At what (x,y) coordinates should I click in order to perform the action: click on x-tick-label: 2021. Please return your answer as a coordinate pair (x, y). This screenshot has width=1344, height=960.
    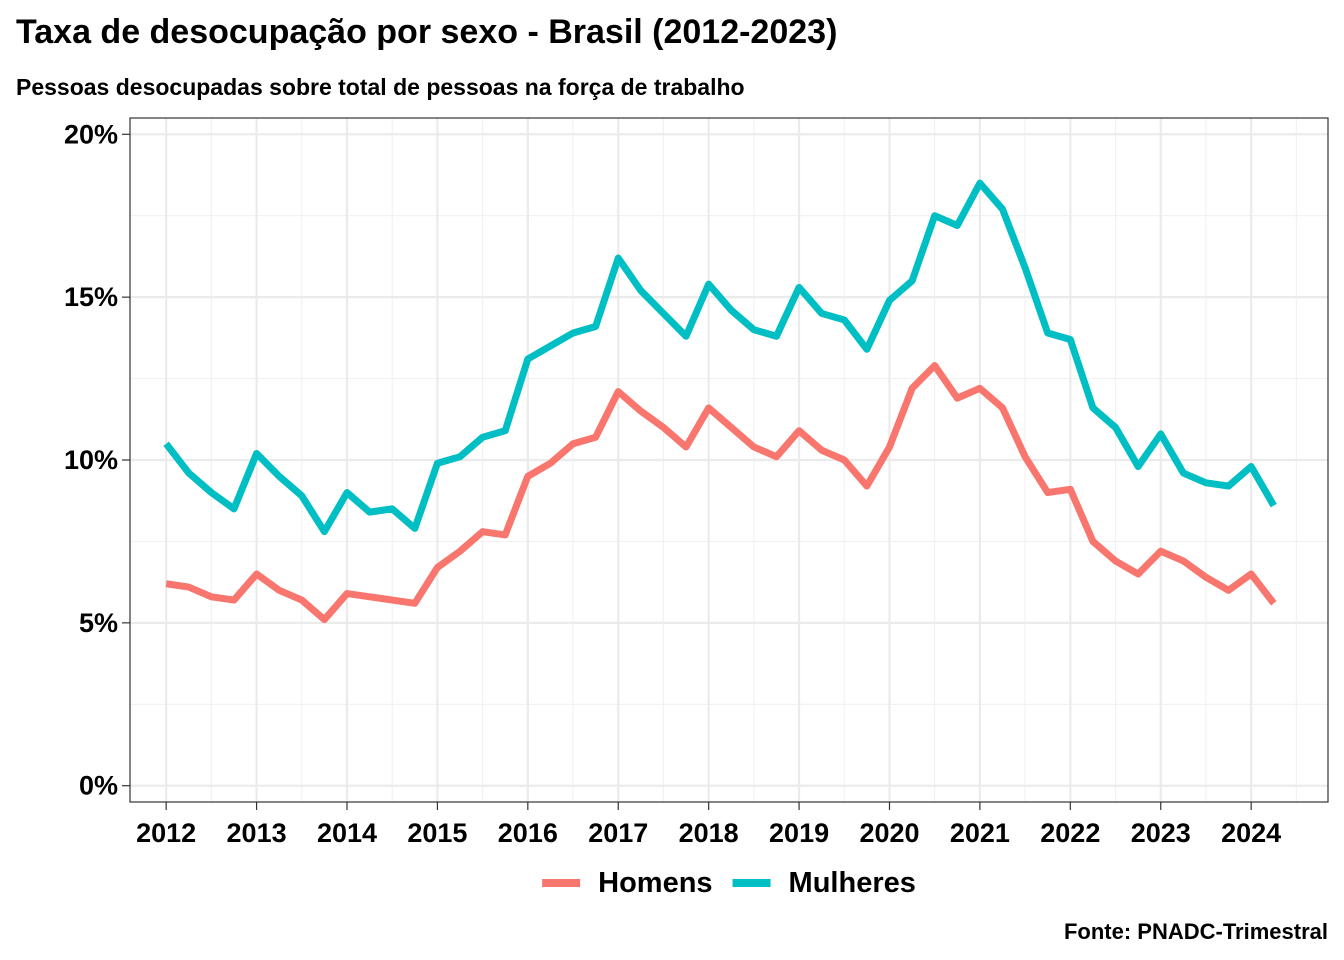
    Looking at the image, I should click on (980, 833).